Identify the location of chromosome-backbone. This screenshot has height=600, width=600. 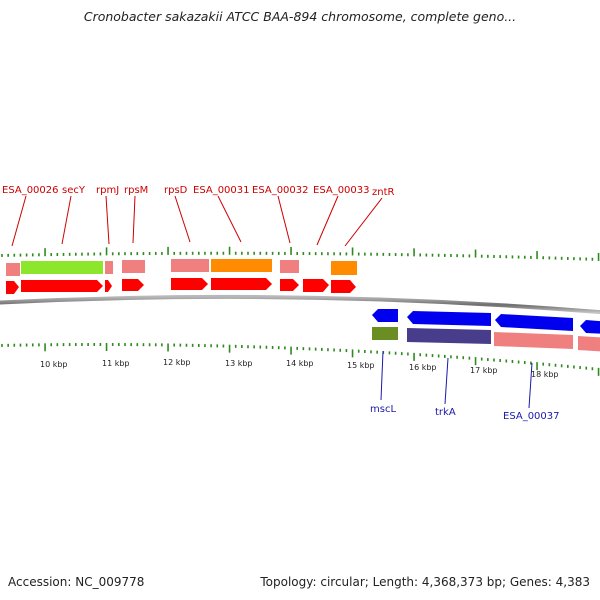
(300, 304).